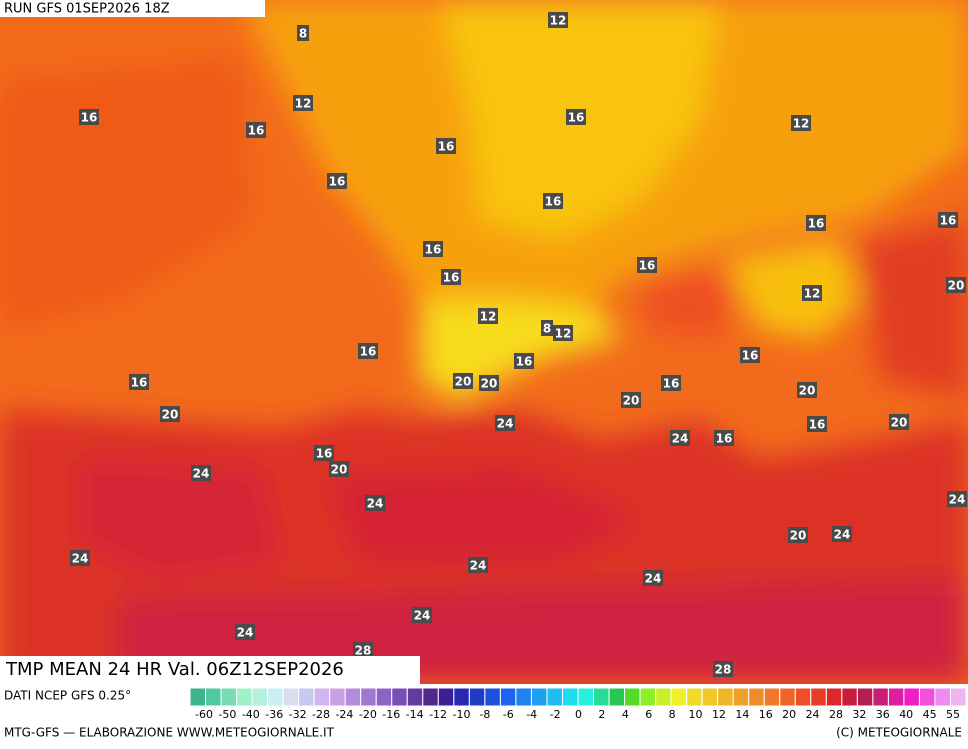  Describe the element at coordinates (766, 714) in the screenshot. I see `scale-label: 16` at that location.